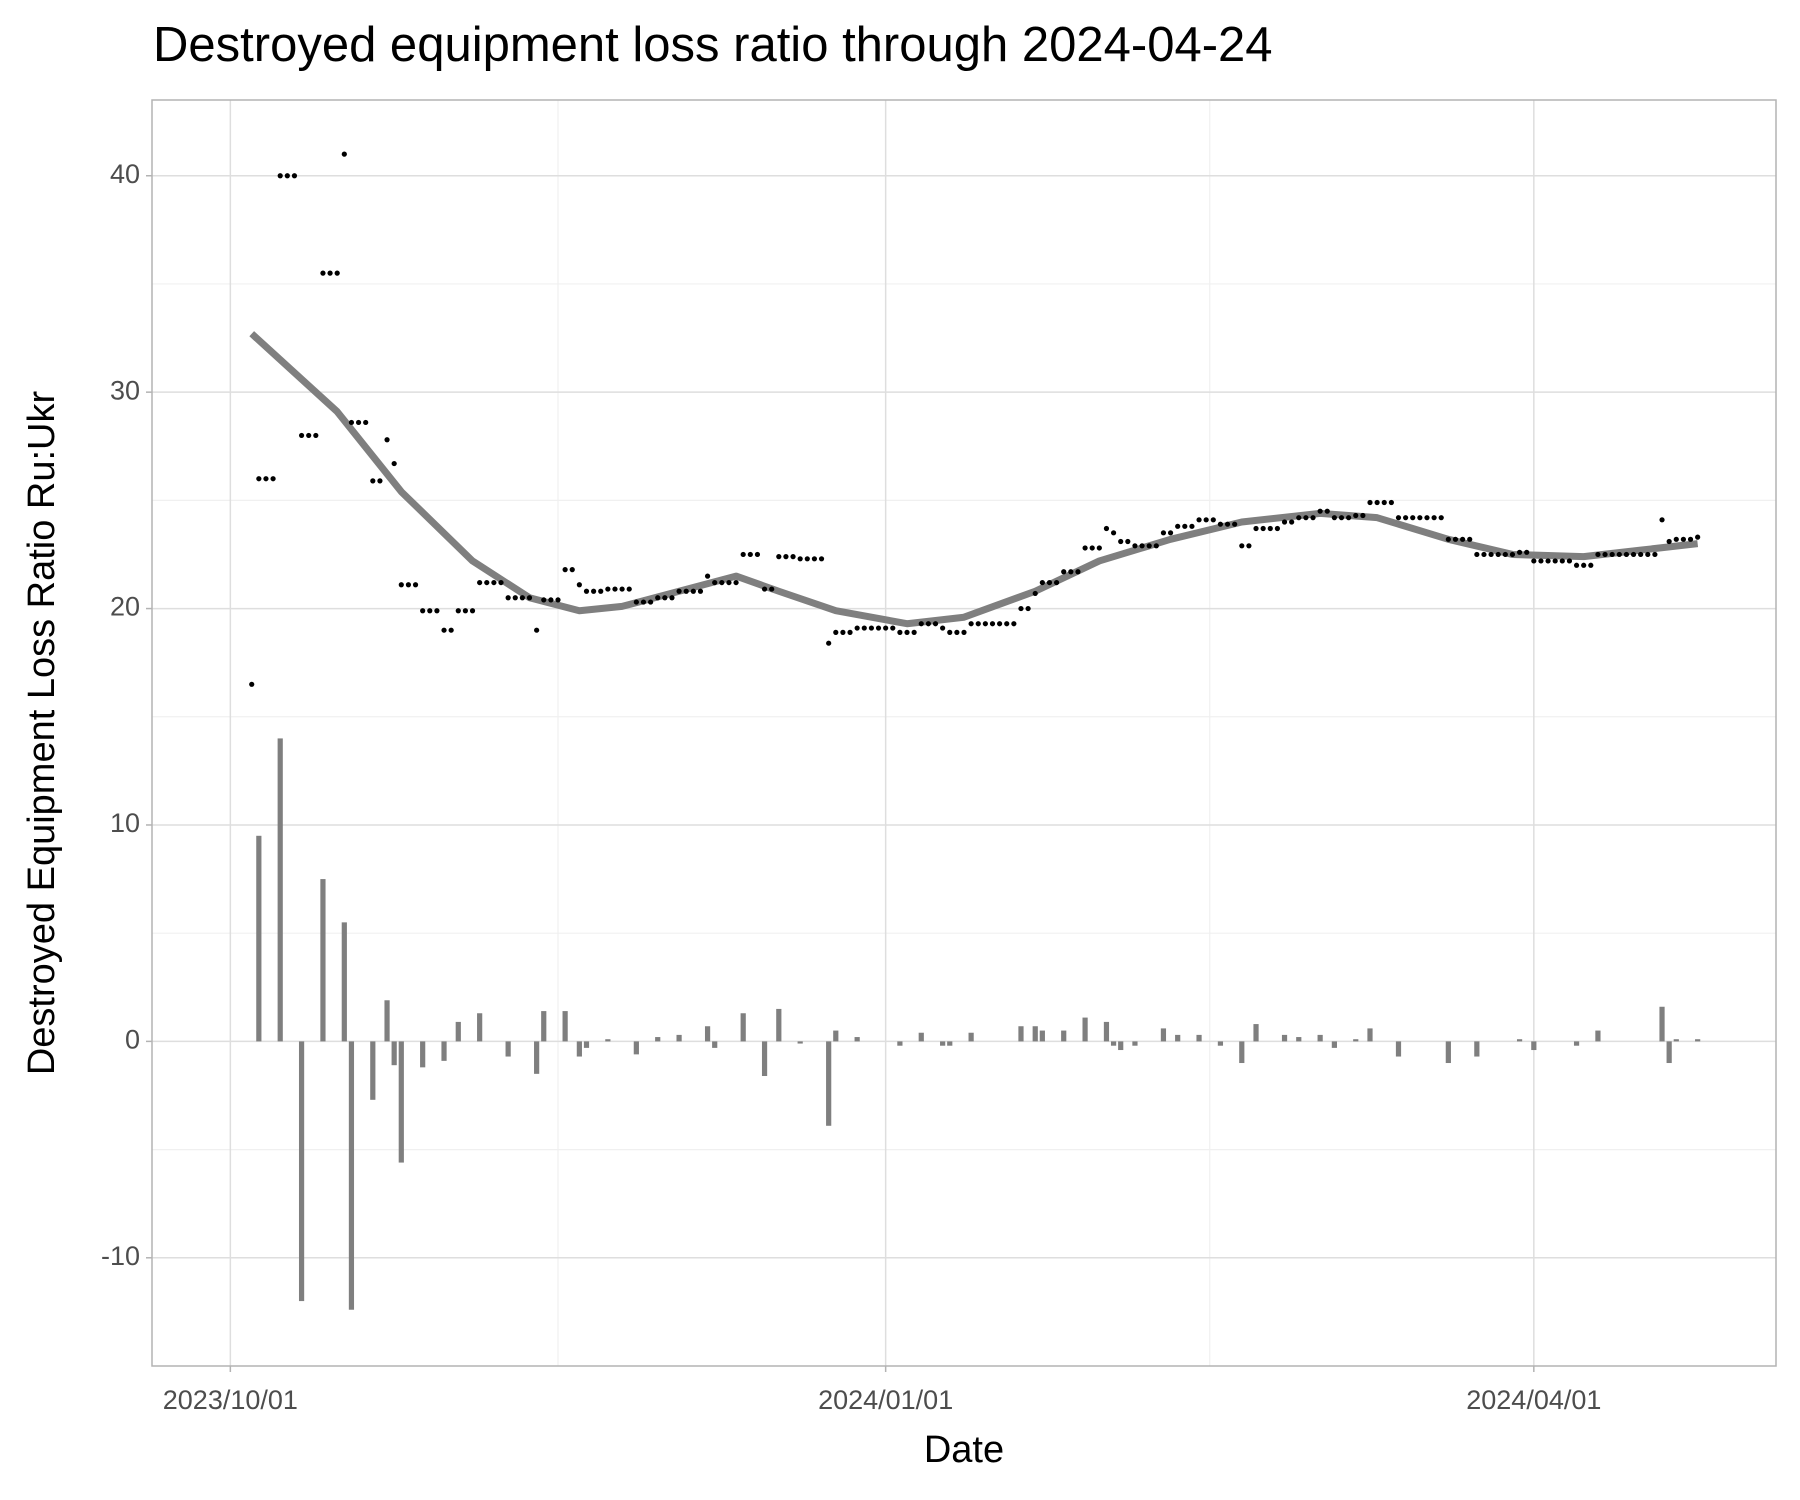 The height and width of the screenshot is (1500, 1800). What do you see at coordinates (125, 390) in the screenshot?
I see `y-tick-label: 30` at bounding box center [125, 390].